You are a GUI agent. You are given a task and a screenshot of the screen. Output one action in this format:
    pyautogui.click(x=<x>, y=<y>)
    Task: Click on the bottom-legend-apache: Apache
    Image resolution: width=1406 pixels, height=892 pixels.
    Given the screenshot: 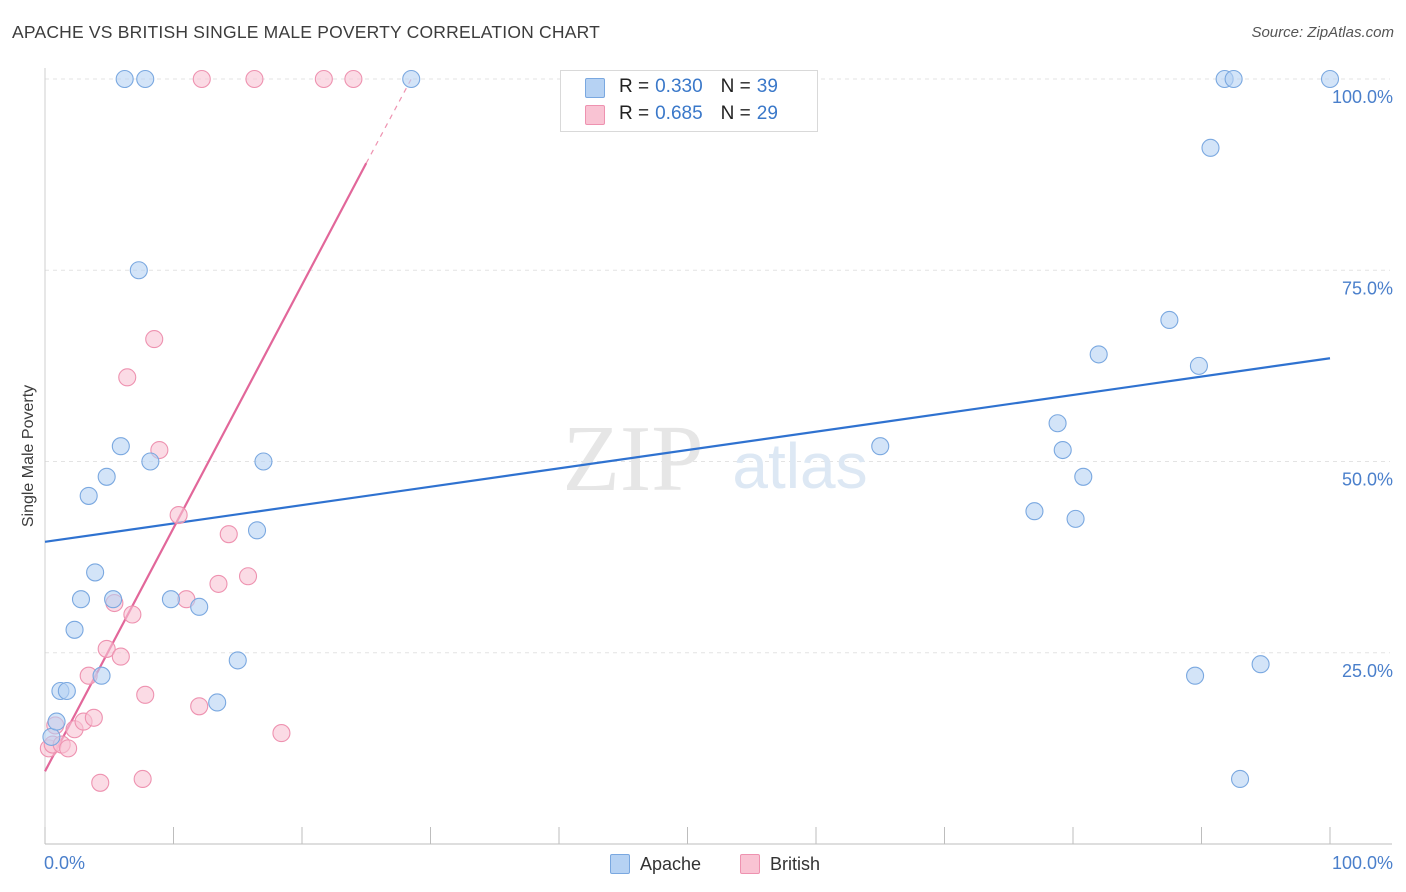 What is the action you would take?
    pyautogui.click(x=655, y=864)
    